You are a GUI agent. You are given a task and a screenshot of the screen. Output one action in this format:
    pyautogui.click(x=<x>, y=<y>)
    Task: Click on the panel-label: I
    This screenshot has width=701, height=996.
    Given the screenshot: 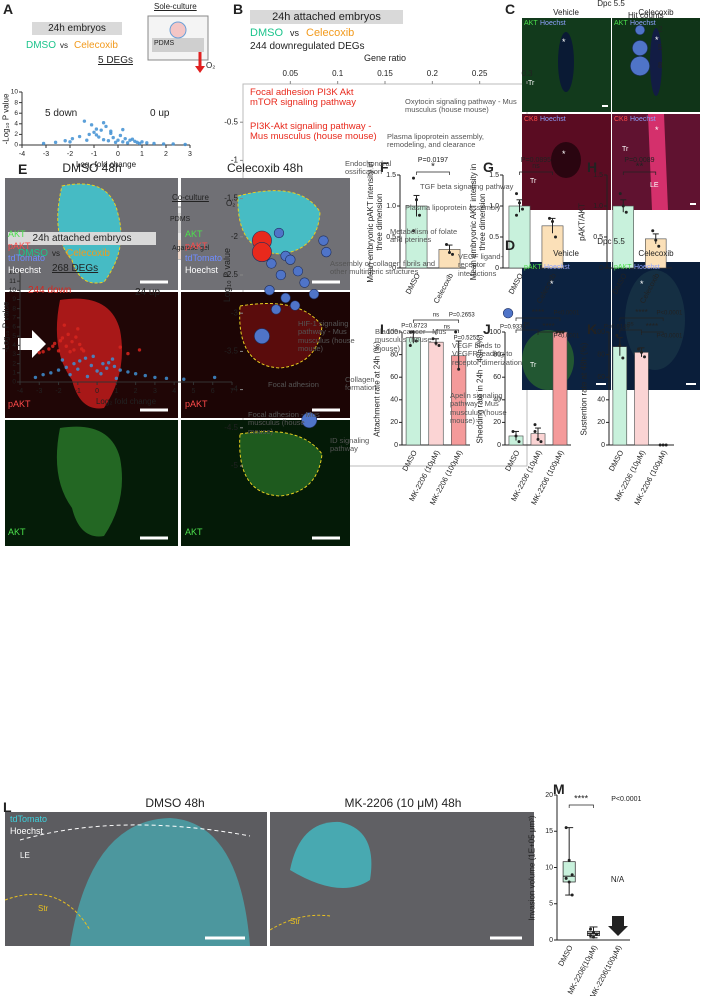 What is the action you would take?
    pyautogui.click(x=382, y=329)
    